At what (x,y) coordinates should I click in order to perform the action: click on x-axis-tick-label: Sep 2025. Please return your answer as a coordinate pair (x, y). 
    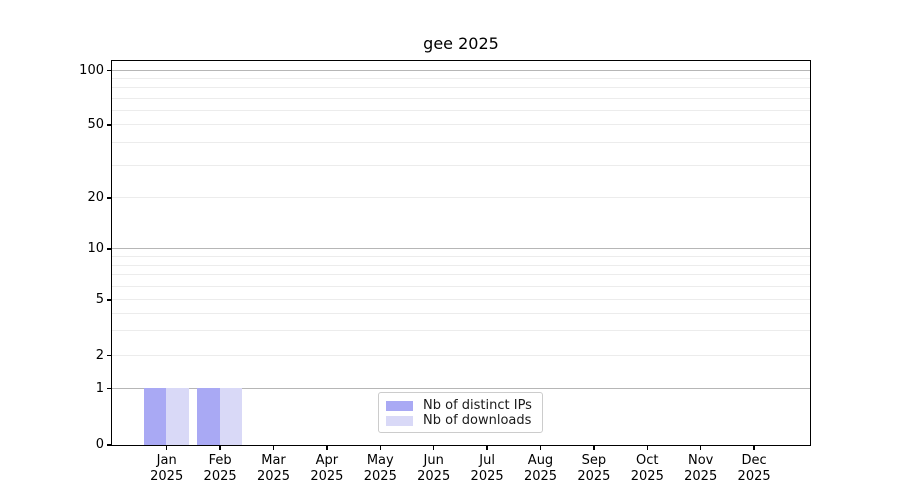
    Looking at the image, I should click on (594, 469).